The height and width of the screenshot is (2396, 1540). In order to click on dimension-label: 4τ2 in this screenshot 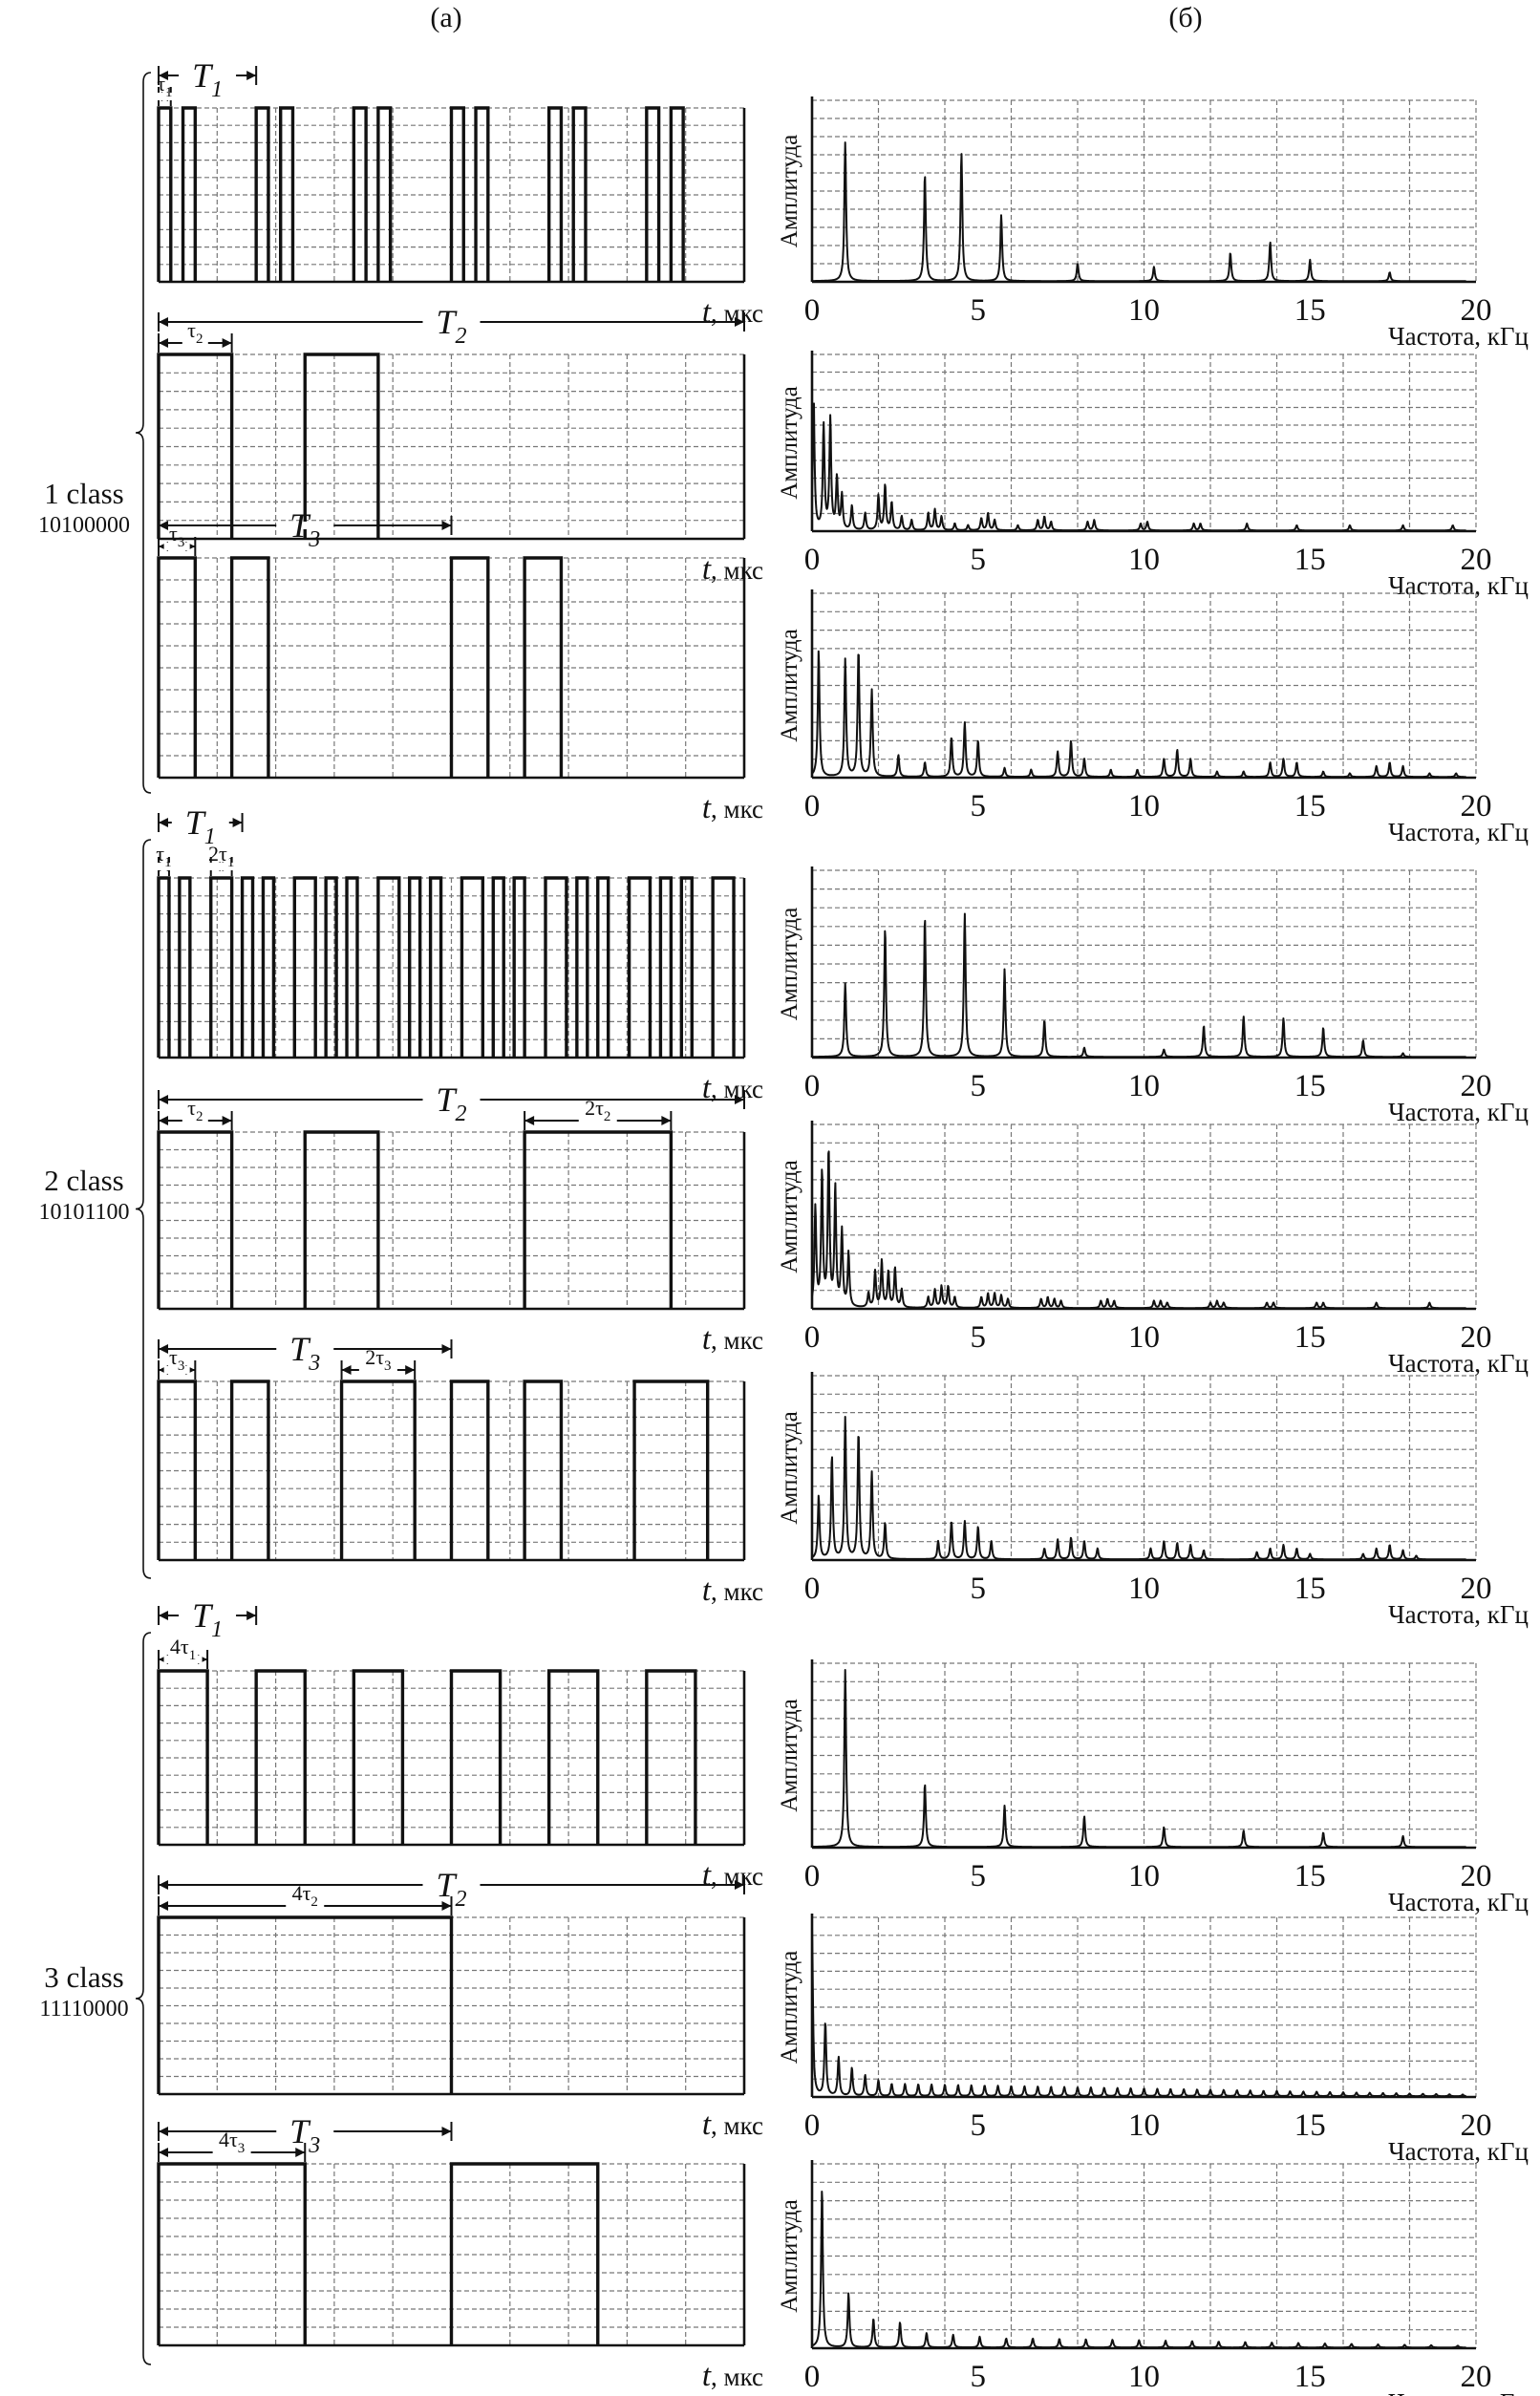, I will do `click(305, 1895)`.